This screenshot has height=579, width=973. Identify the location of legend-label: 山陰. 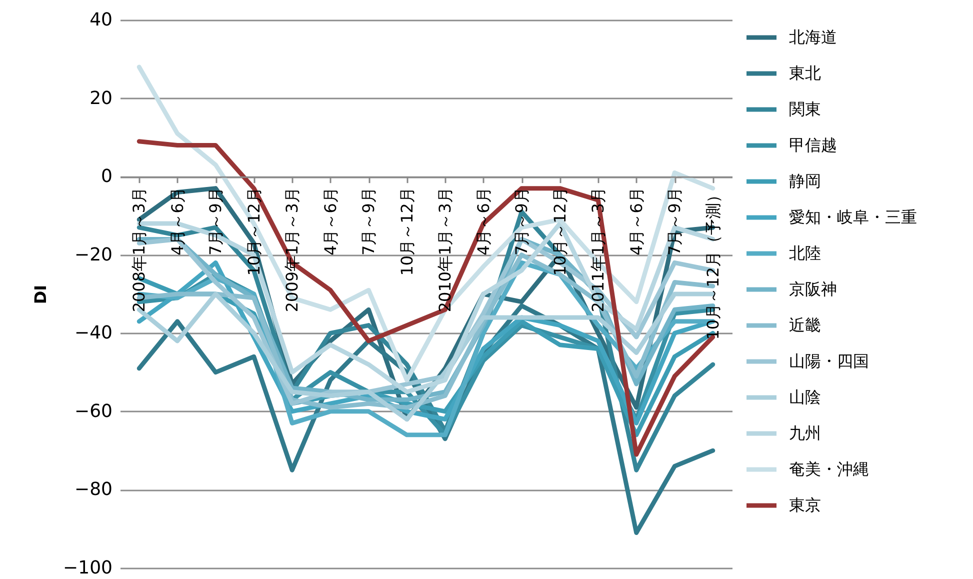
(805, 397).